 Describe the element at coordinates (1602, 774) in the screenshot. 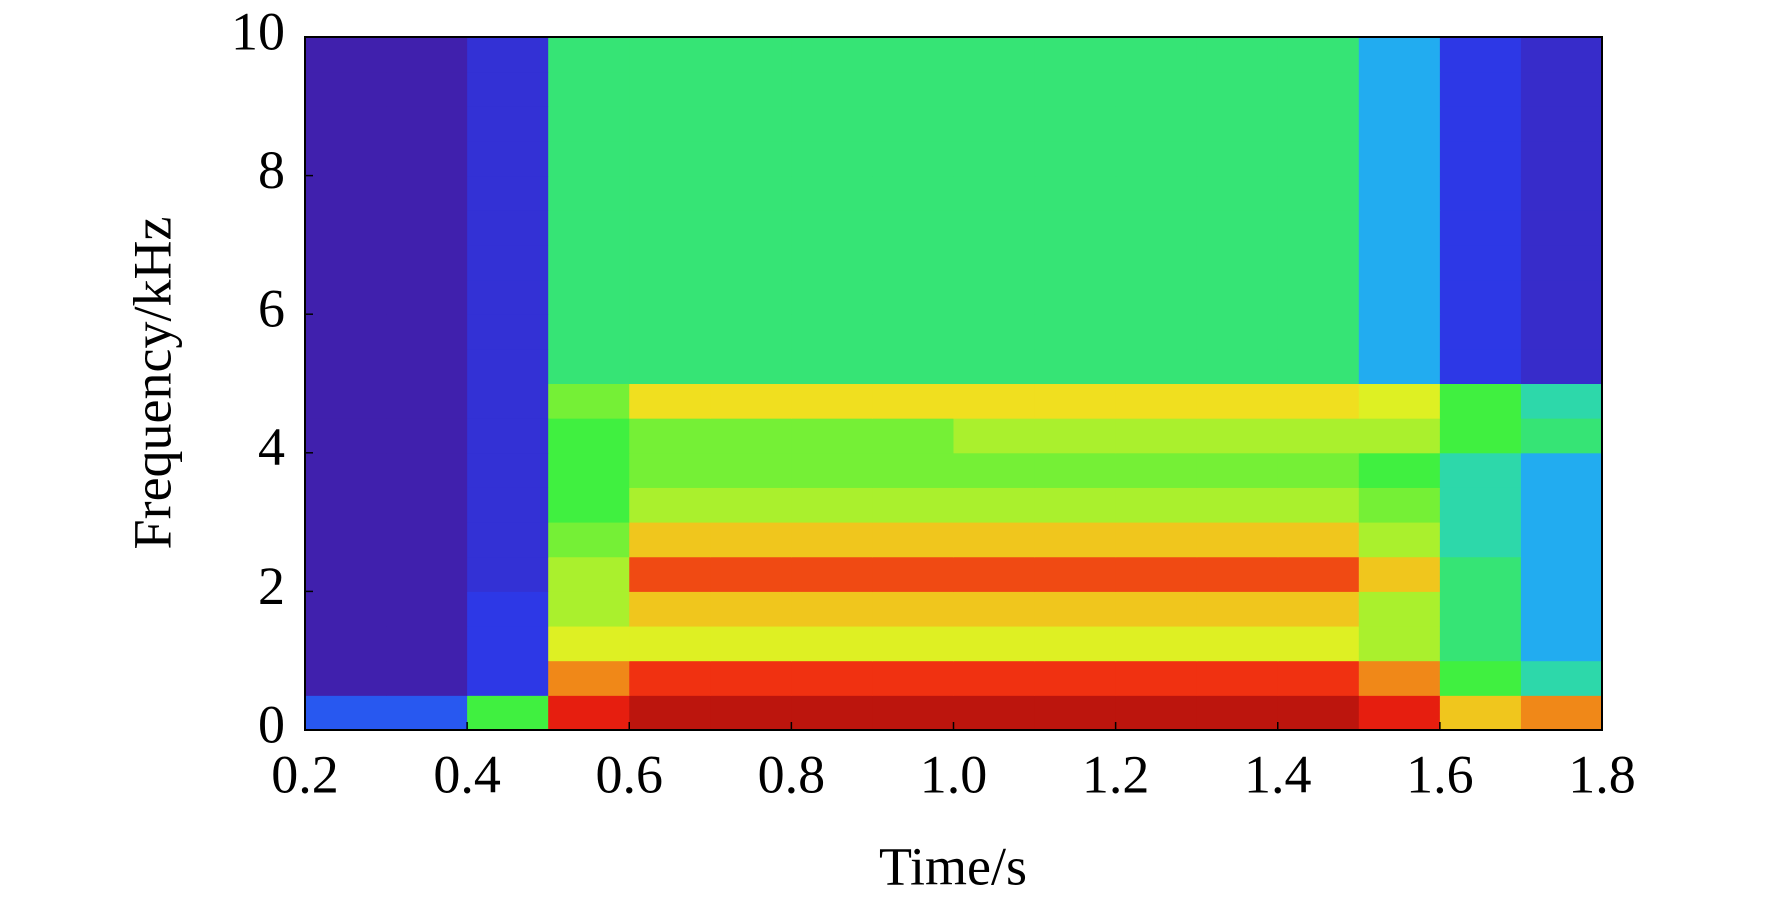

I see `x-tick-label: 1.8` at that location.